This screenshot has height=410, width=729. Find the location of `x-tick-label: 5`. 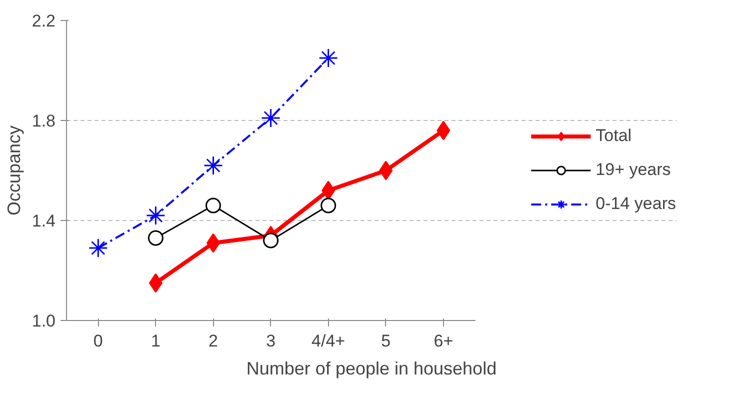

x-tick-label: 5 is located at coordinates (386, 341).